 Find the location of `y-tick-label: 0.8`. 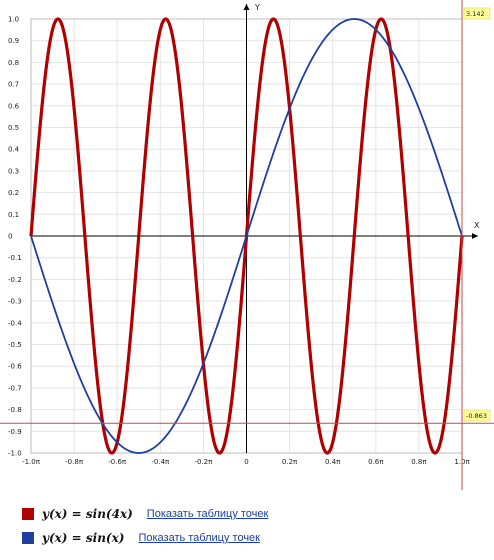

y-tick-label: 0.8 is located at coordinates (13, 63).